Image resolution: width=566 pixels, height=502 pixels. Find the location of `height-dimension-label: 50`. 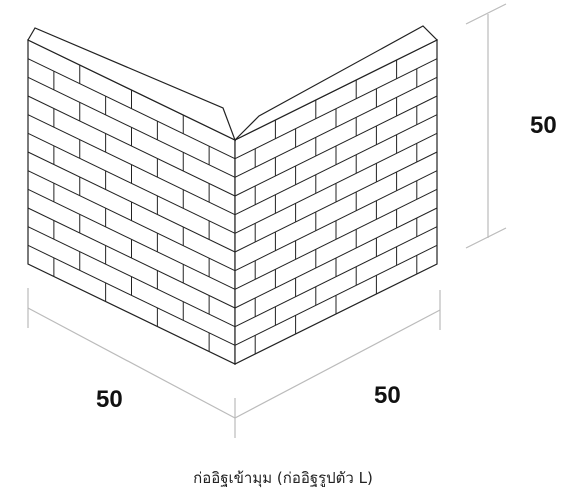

height-dimension-label: 50 is located at coordinates (543, 125).